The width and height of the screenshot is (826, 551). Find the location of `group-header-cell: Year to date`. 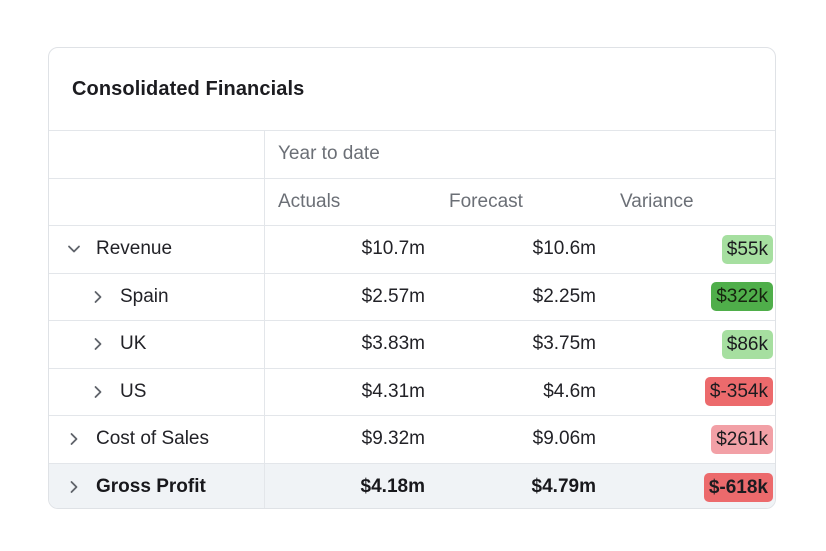

group-header-cell: Year to date is located at coordinates (520, 154).